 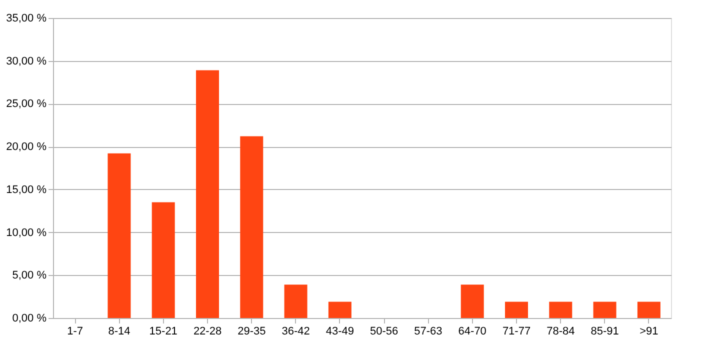 I want to click on x-tick-label: 36-42, so click(x=296, y=332).